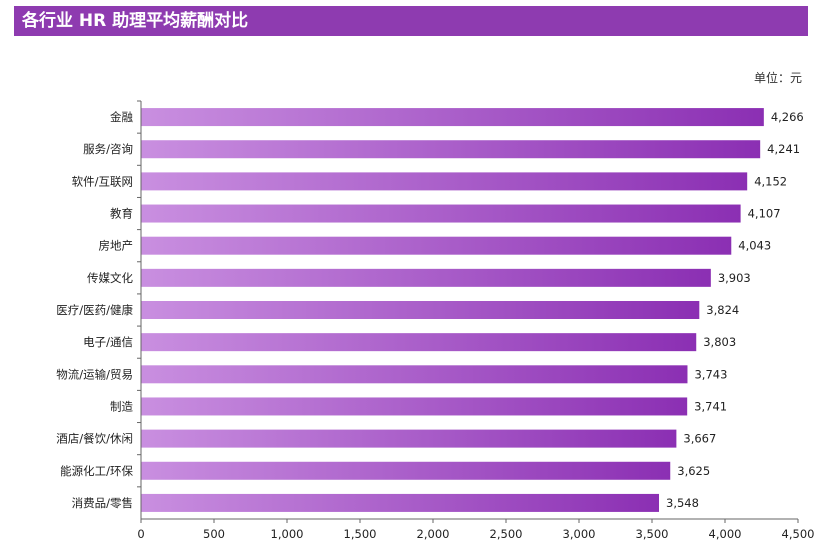  Describe the element at coordinates (770, 181) in the screenshot. I see `value-label: 4,152` at that location.